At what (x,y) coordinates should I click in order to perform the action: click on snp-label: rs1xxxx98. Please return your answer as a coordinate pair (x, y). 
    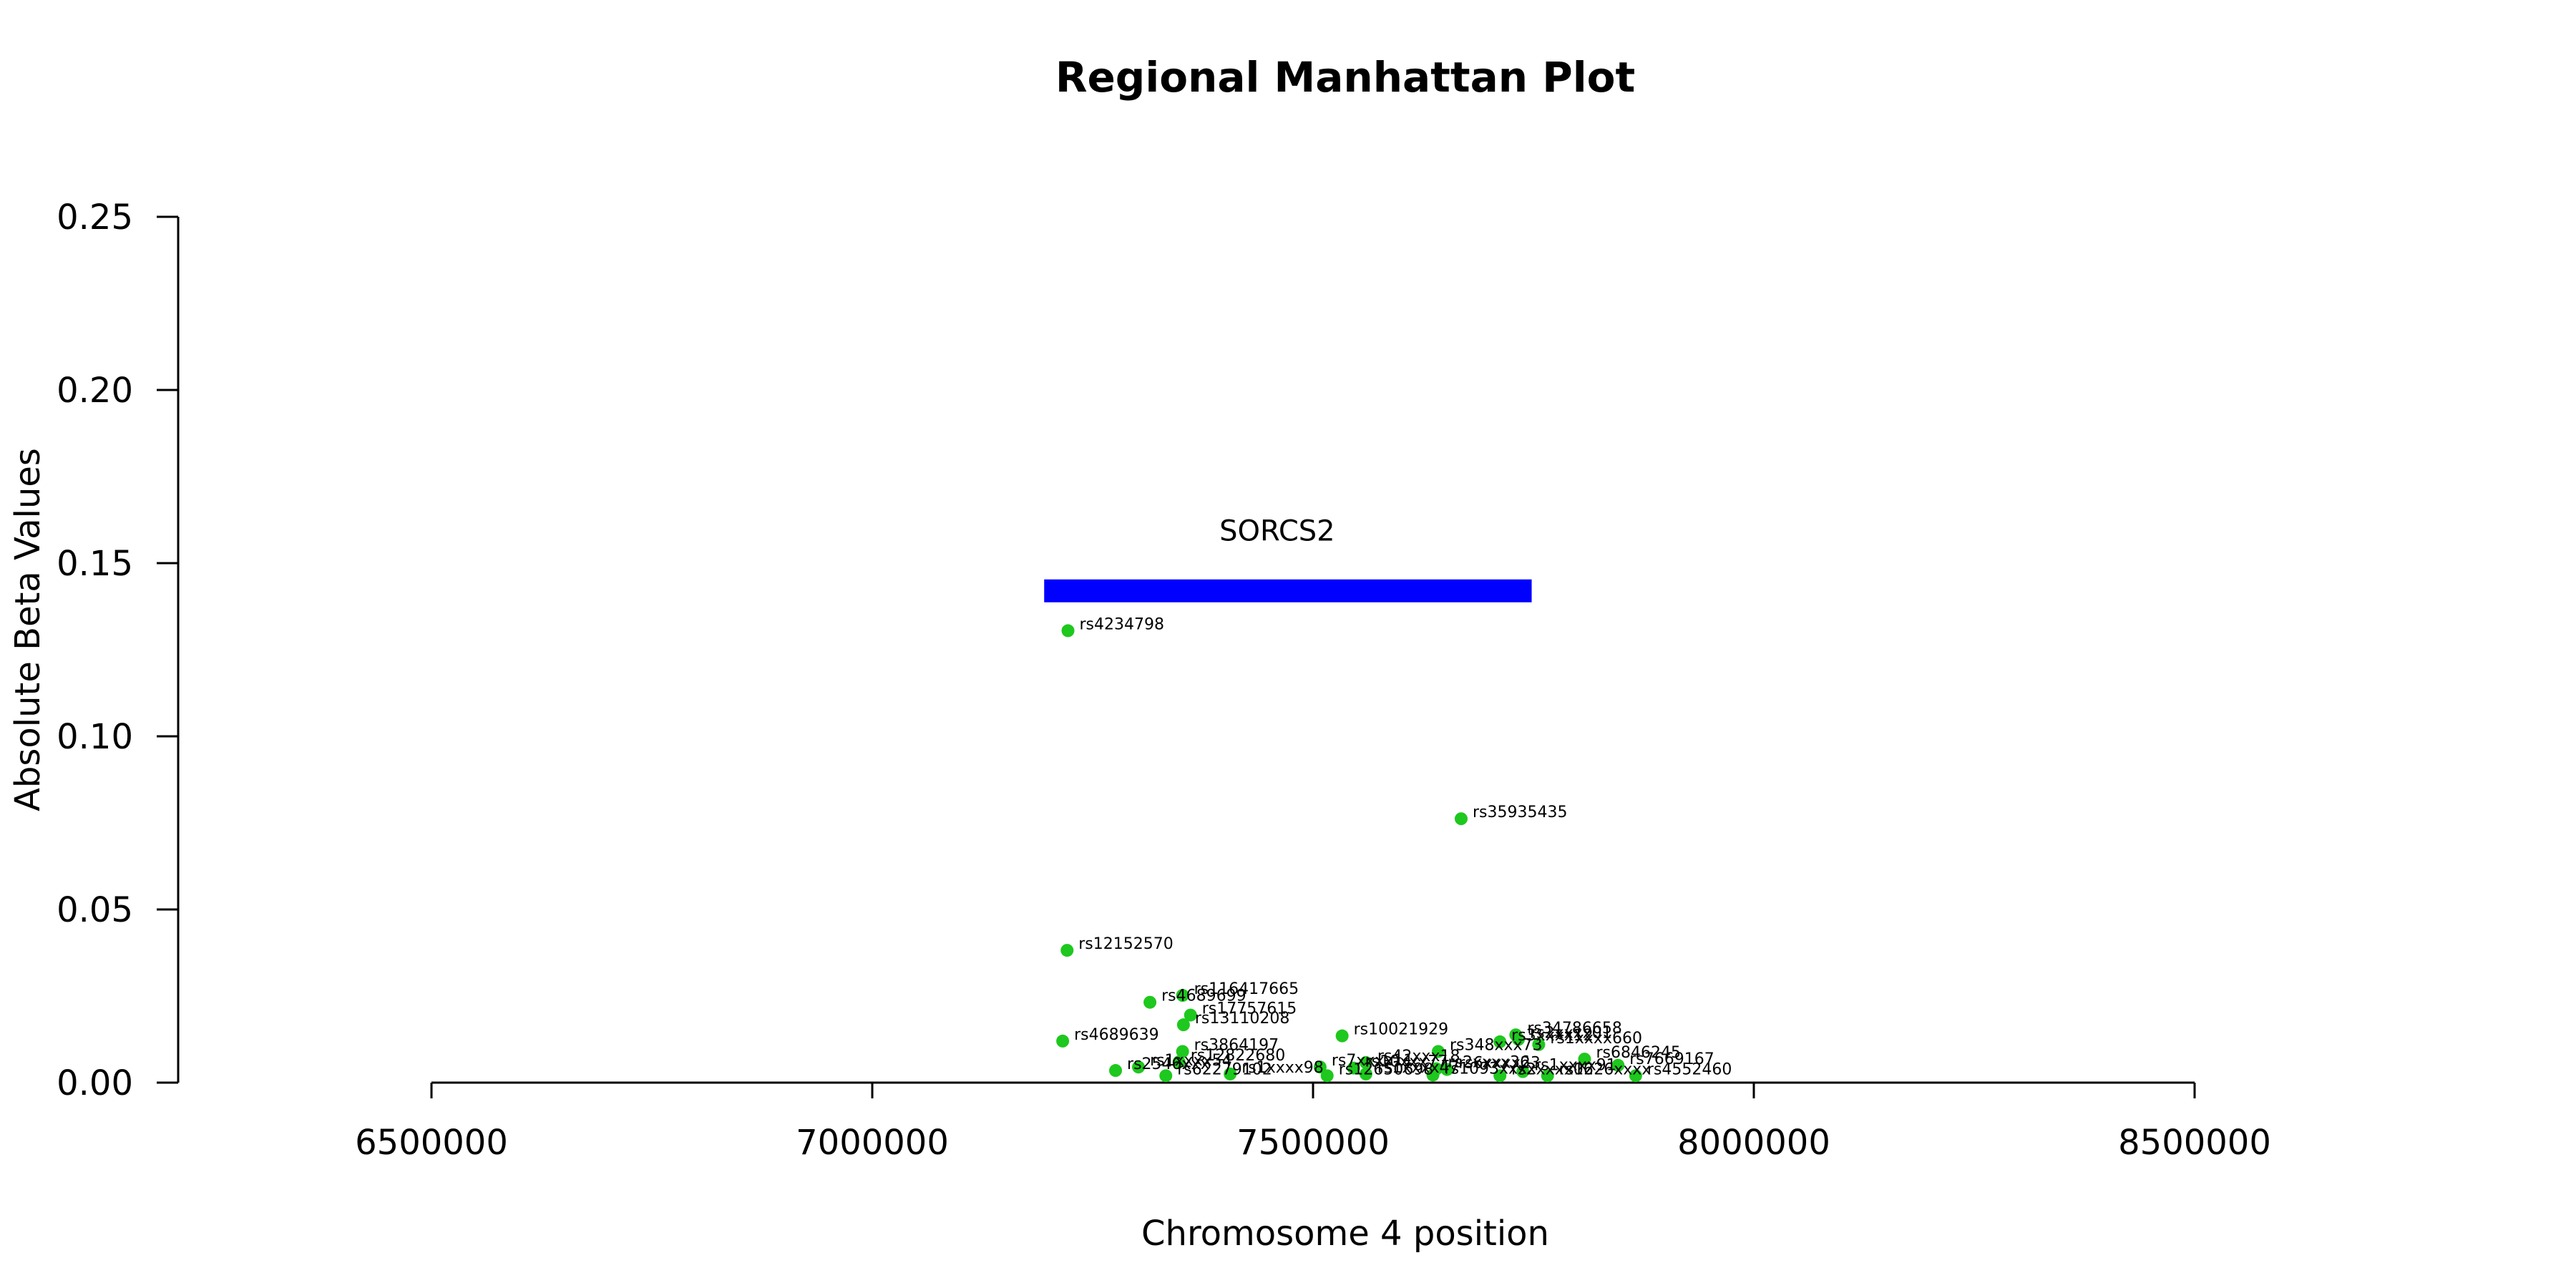
    Looking at the image, I should click on (1282, 1068).